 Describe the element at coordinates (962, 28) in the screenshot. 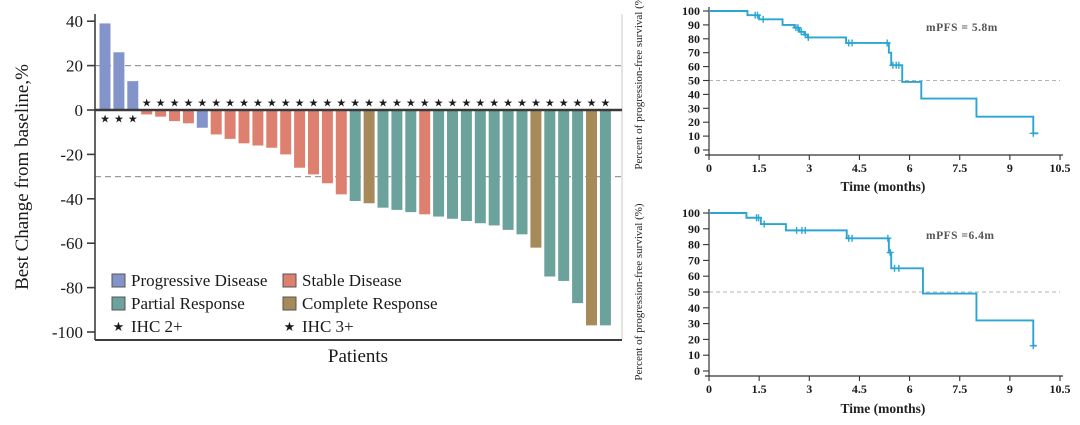

I see `km-top-mpfs-annotation: mPFS = 5.8m` at that location.